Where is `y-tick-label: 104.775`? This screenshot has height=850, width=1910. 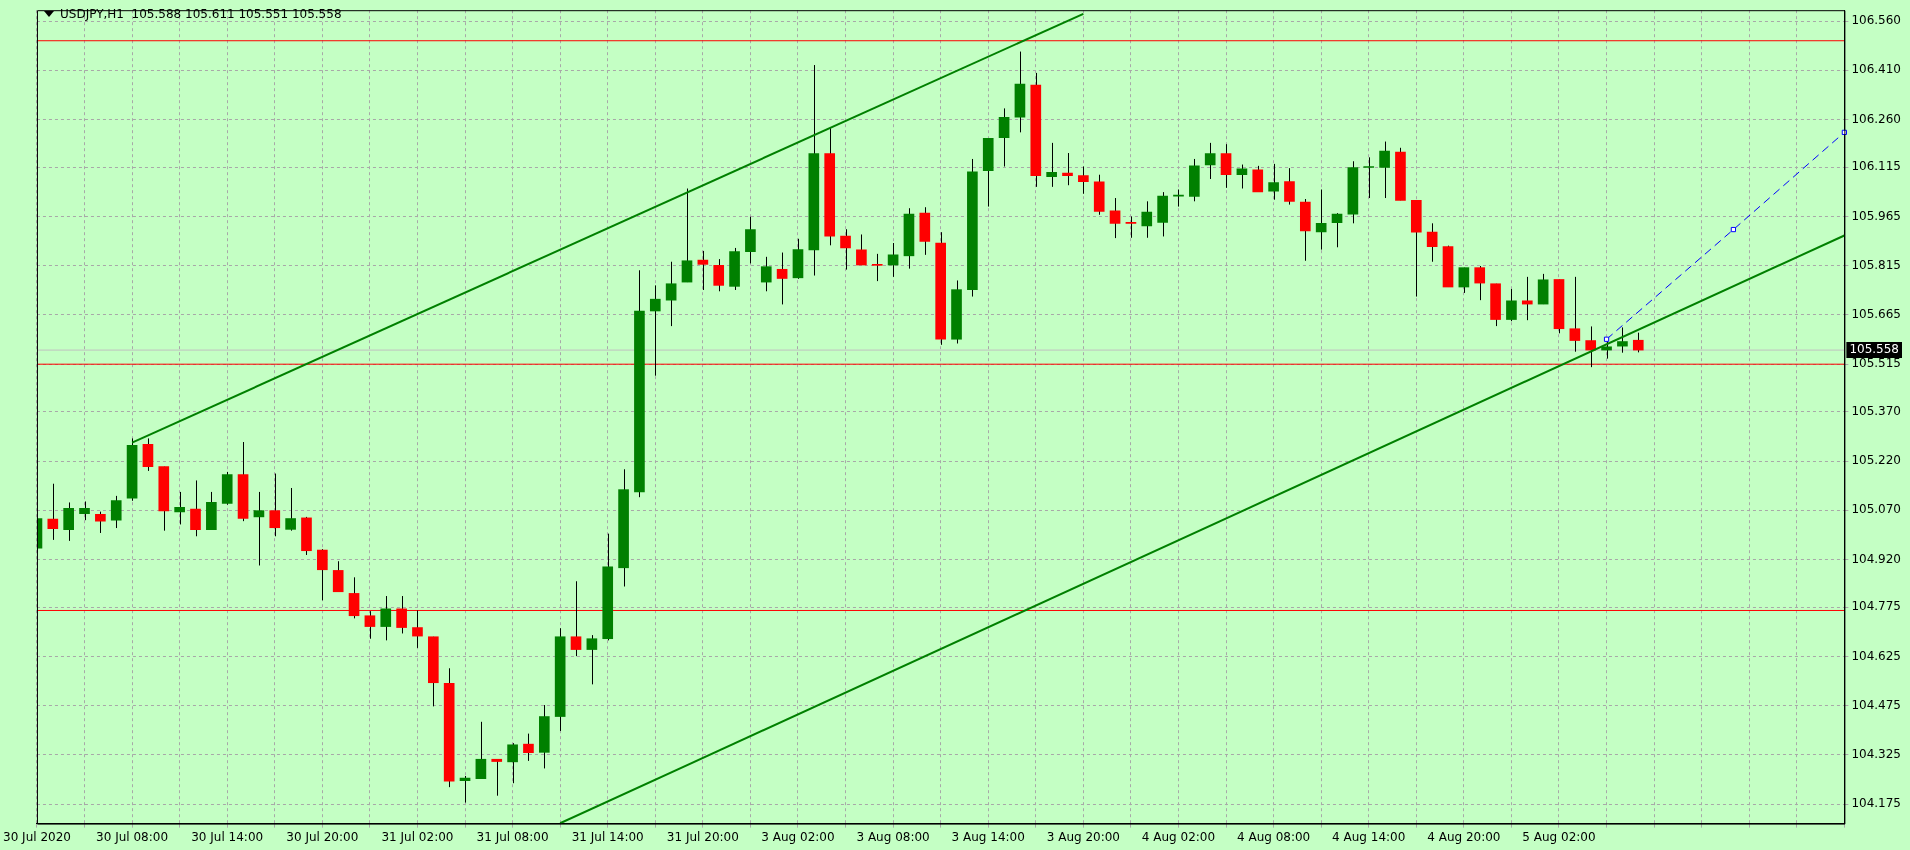
y-tick-label: 104.775 is located at coordinates (1876, 606).